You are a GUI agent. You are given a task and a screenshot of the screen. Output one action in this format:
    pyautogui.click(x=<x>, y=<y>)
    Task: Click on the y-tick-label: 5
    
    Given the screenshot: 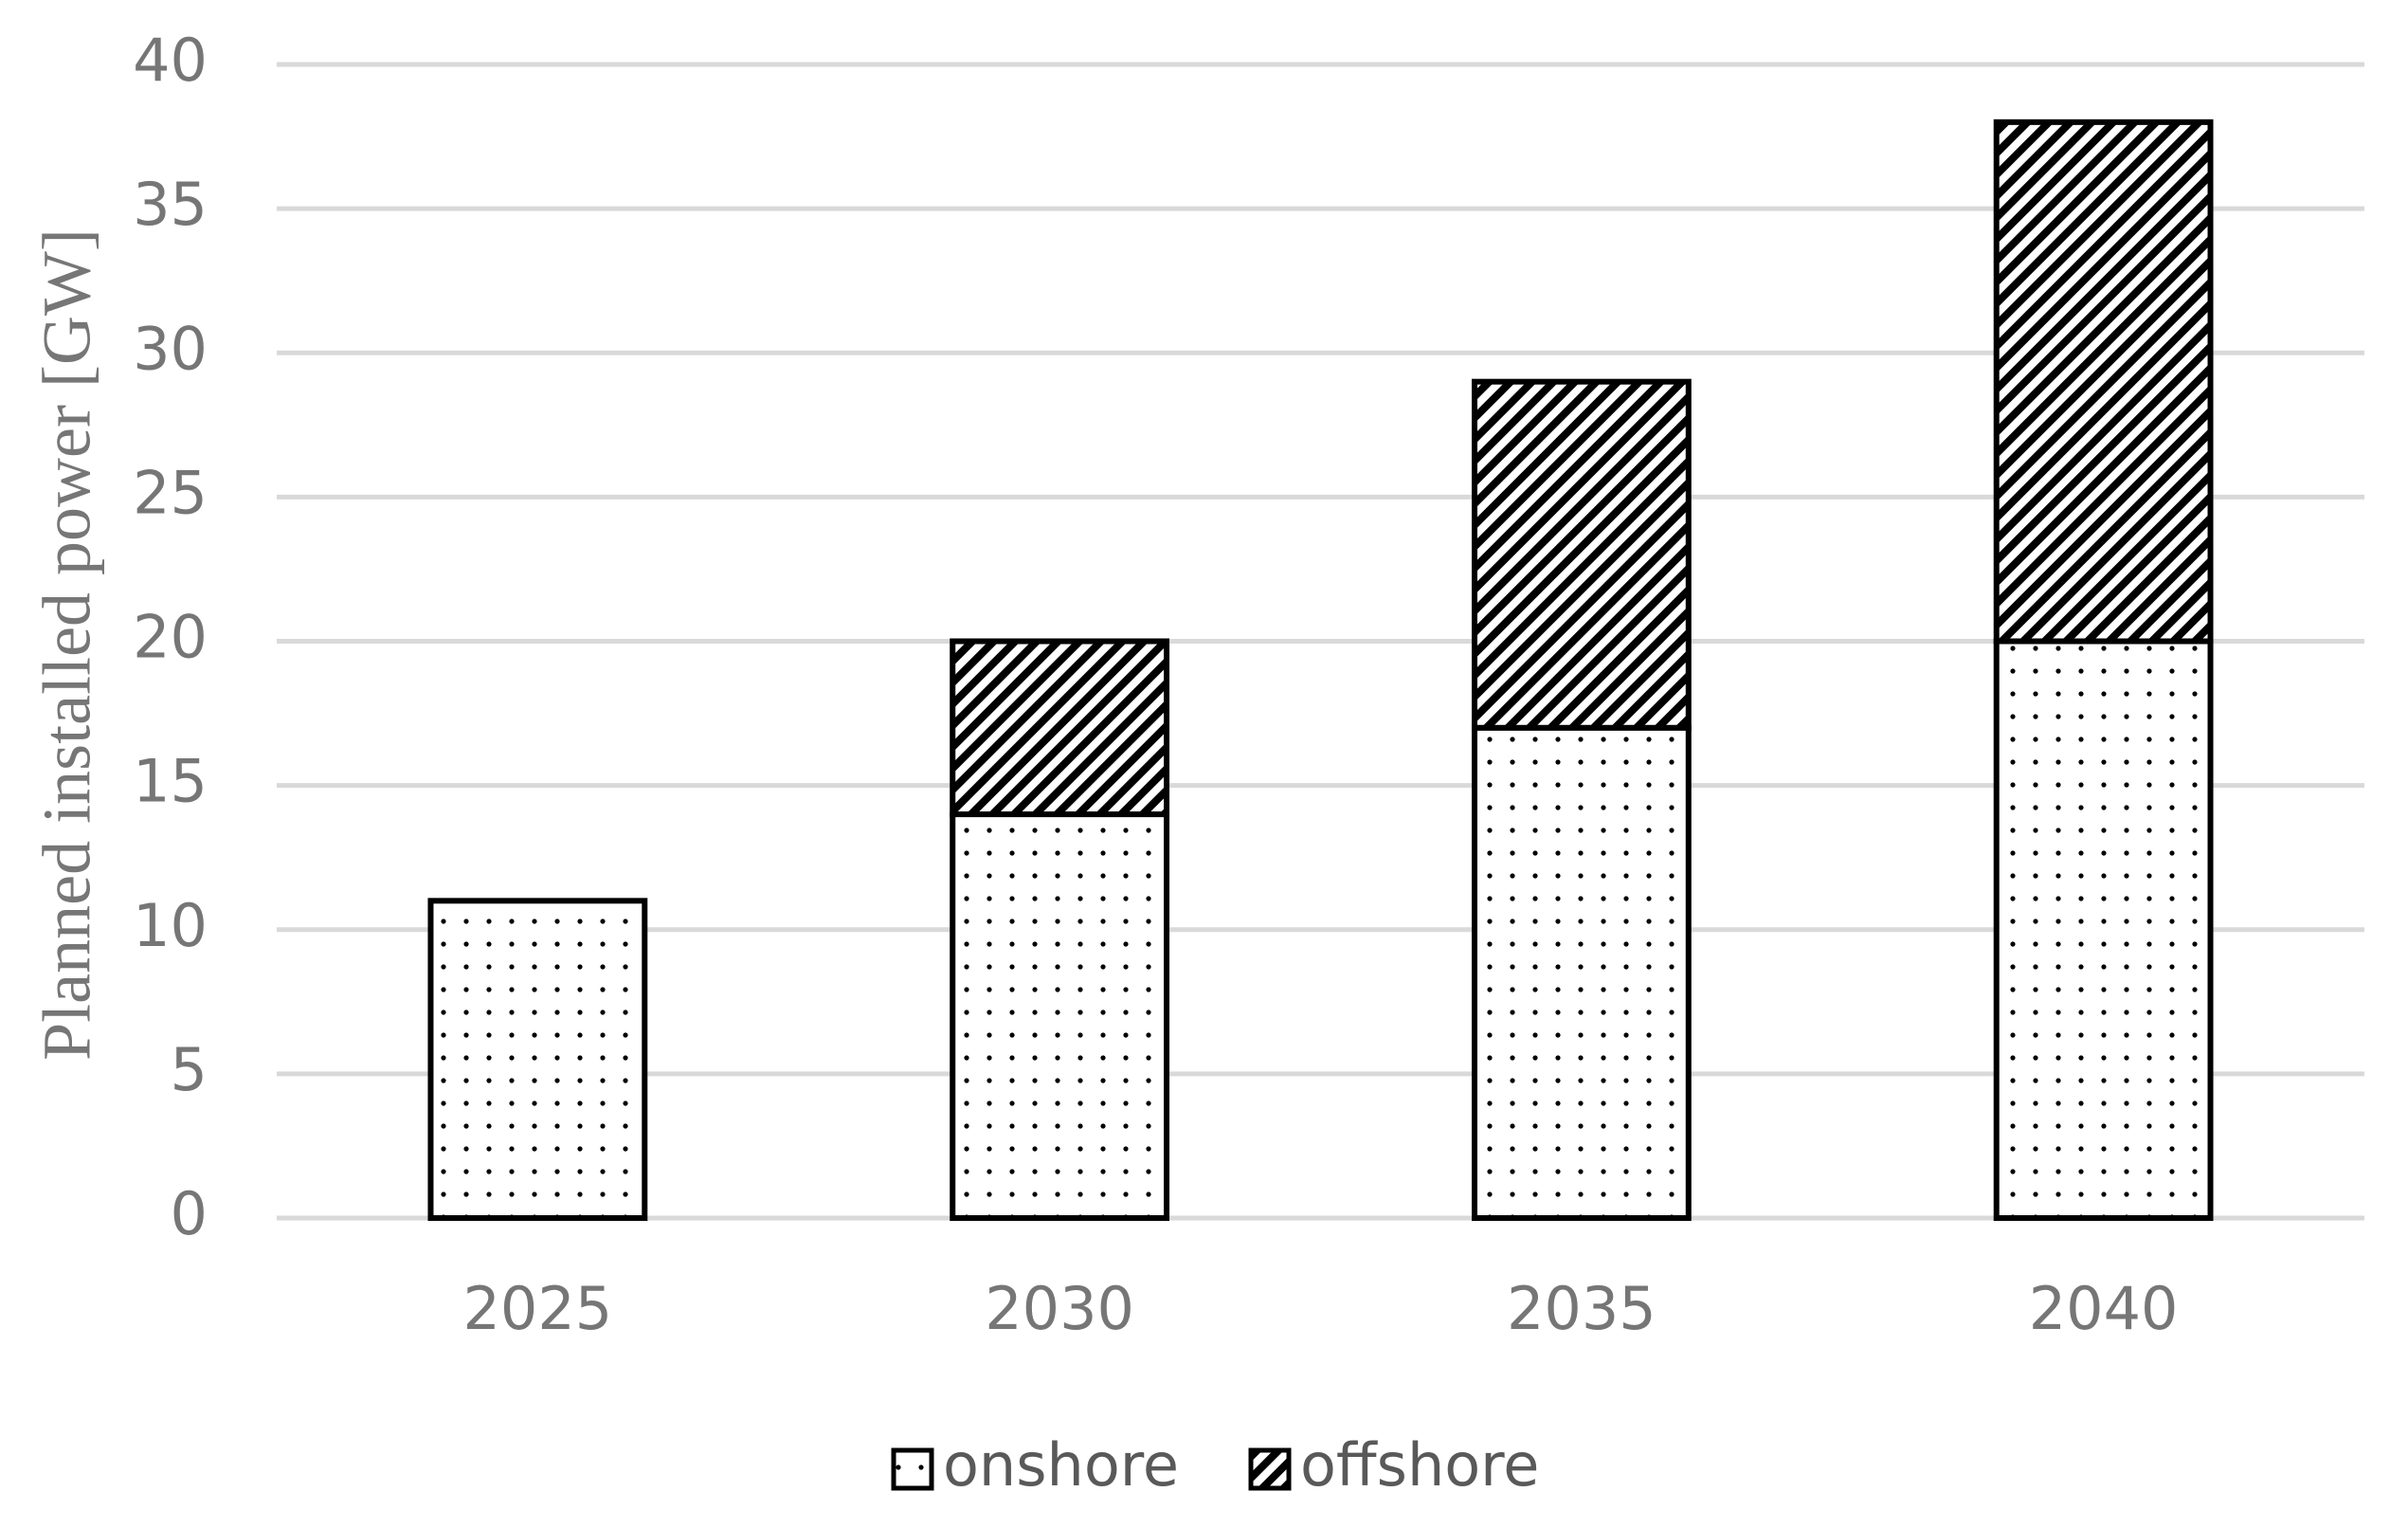 What is the action you would take?
    pyautogui.click(x=190, y=1069)
    